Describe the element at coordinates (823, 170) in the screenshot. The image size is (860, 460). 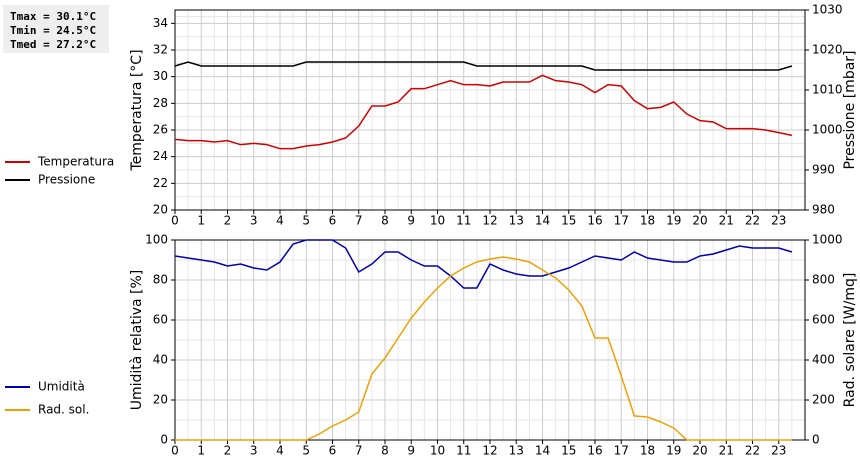
I see `y2-tick-label: 990` at that location.